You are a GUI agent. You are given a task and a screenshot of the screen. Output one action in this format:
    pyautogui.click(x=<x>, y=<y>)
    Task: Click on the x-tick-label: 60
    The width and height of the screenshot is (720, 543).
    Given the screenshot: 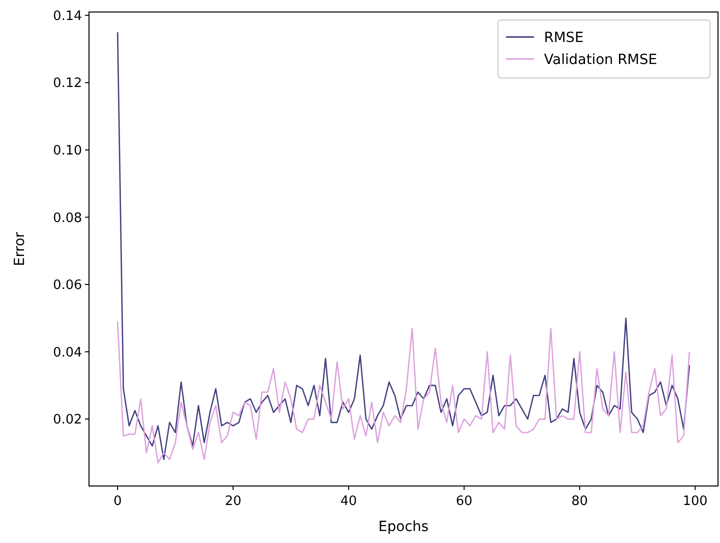 What is the action you would take?
    pyautogui.click(x=464, y=501)
    